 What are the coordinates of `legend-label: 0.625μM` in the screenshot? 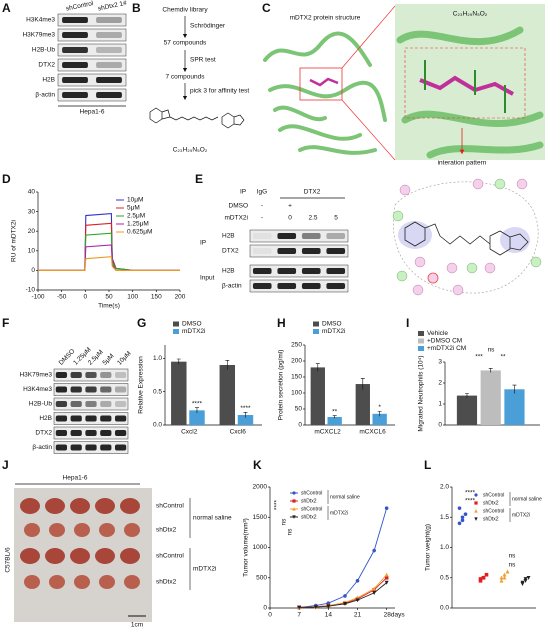 It's located at (139, 232).